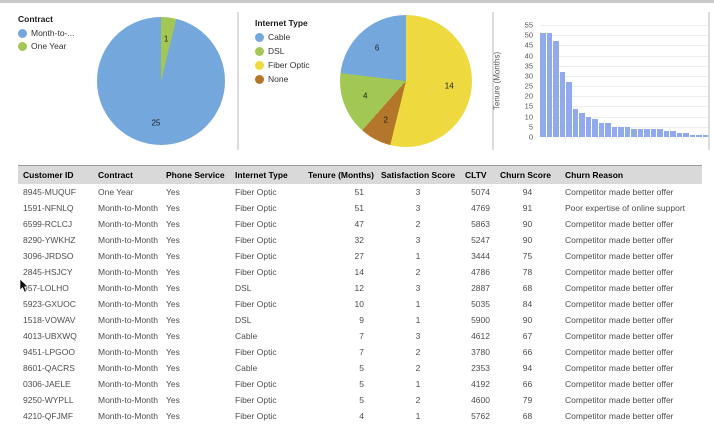 The image size is (714, 425). Describe the element at coordinates (527, 174) in the screenshot. I see `column-header-churn-score: Churn Score` at that location.